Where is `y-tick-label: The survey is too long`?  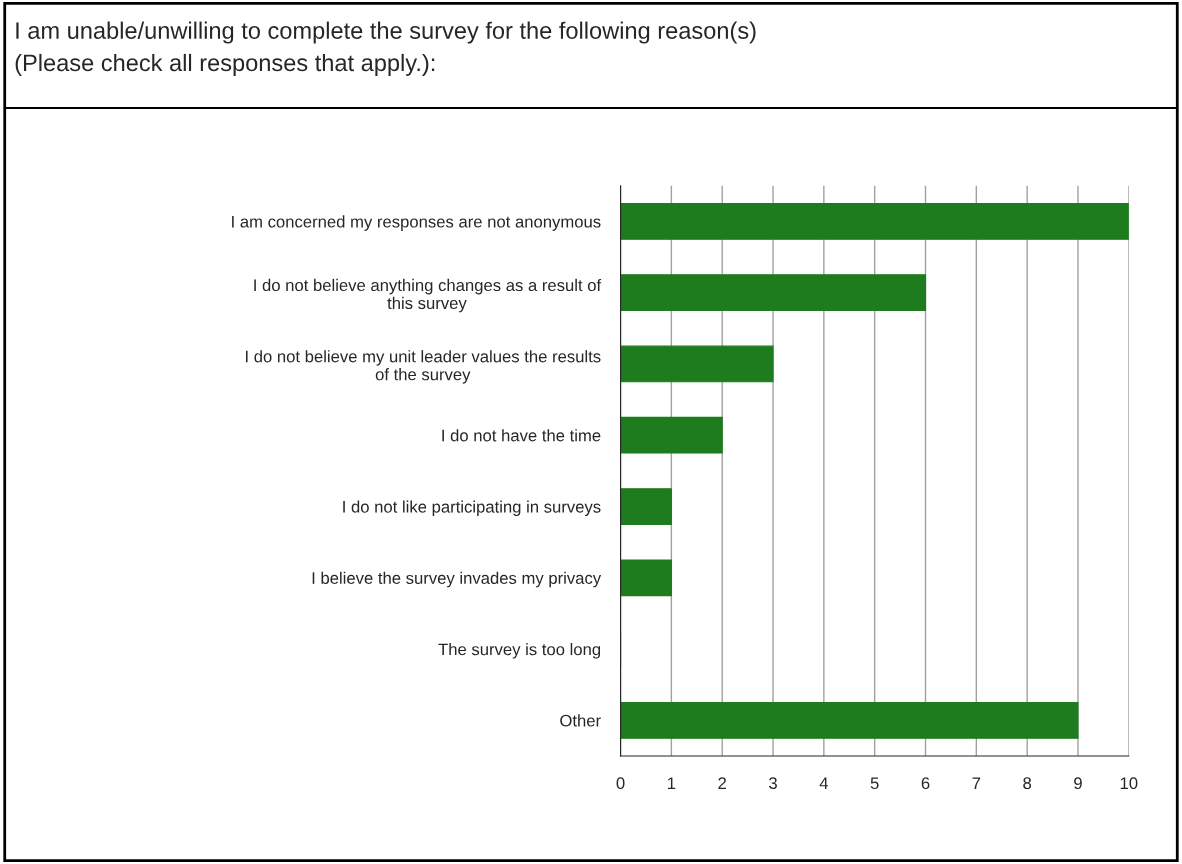
y-tick-label: The survey is too long is located at coordinates (519, 651).